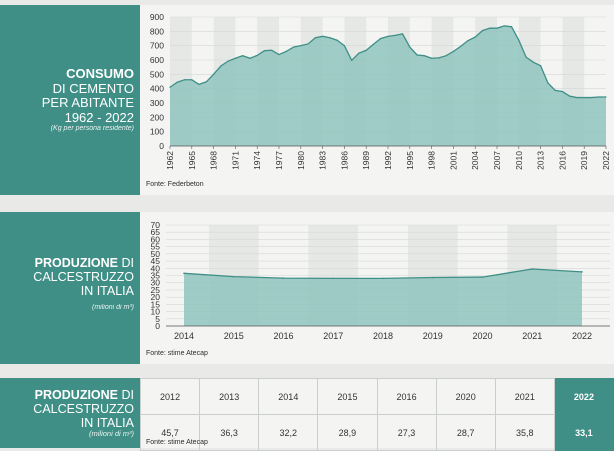  I want to click on x-tick-label: 1986, so click(344, 160).